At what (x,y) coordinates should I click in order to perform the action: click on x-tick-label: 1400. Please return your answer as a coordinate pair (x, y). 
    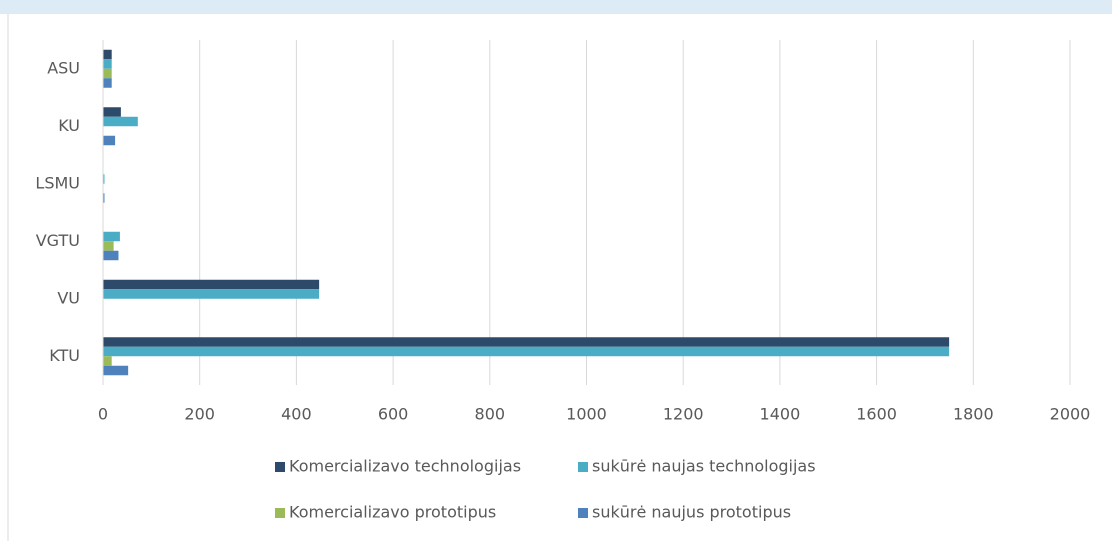
    Looking at the image, I should click on (780, 414).